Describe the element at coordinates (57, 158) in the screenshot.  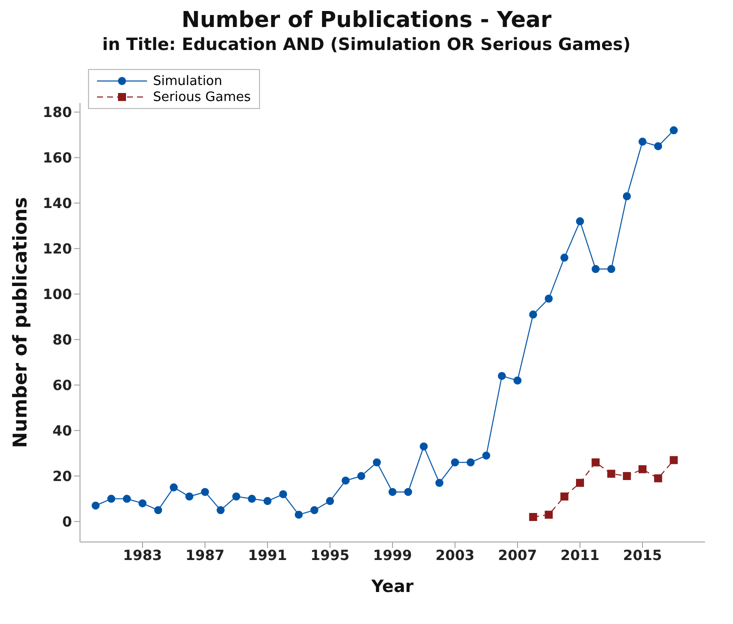
I see `y-tick-label: 160` at that location.